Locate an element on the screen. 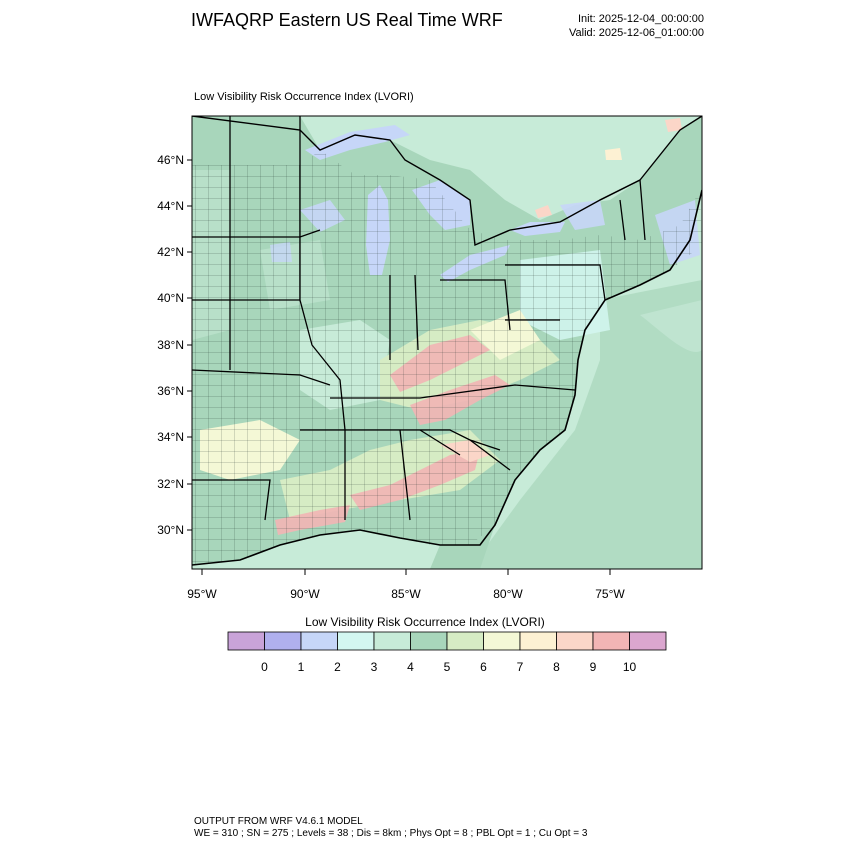 The image size is (850, 850). colorbar-tick-label: 6 is located at coordinates (483, 667).